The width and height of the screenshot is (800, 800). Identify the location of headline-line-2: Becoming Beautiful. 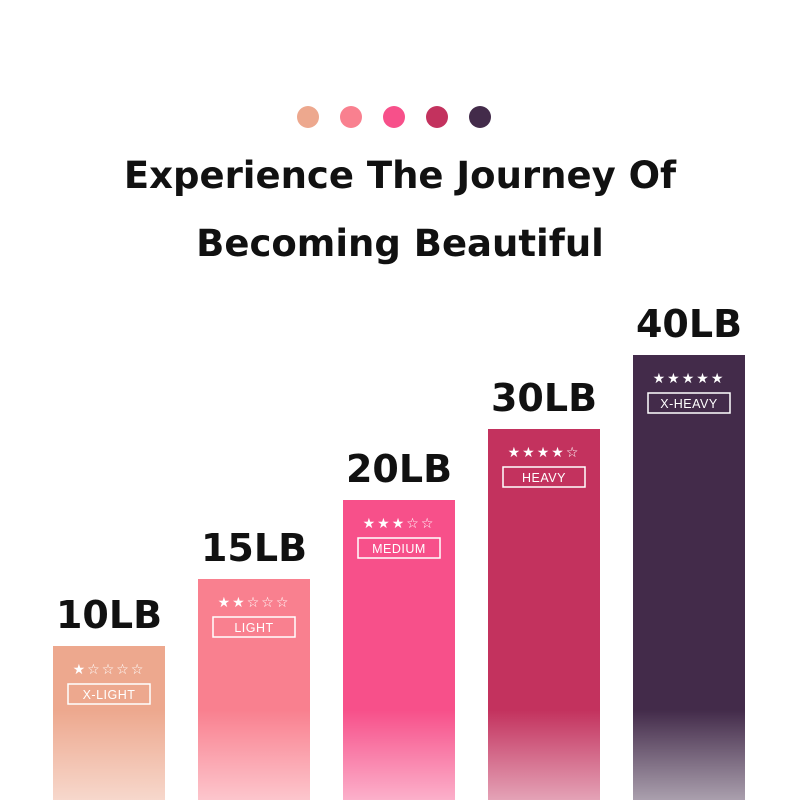
(400, 243).